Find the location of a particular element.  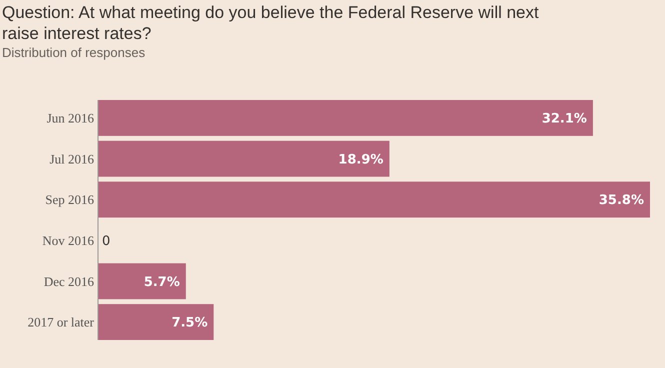

y-tick-label: Nov 2016 is located at coordinates (68, 240).